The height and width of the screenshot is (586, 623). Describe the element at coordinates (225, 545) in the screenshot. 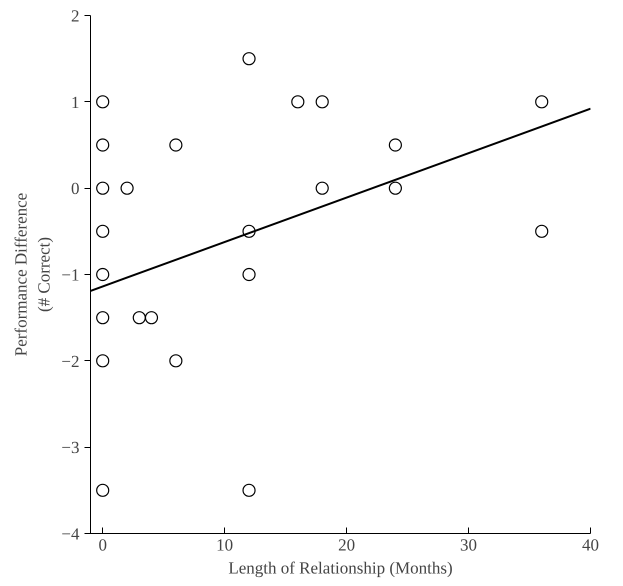

I see `x-tick-label: 10` at that location.